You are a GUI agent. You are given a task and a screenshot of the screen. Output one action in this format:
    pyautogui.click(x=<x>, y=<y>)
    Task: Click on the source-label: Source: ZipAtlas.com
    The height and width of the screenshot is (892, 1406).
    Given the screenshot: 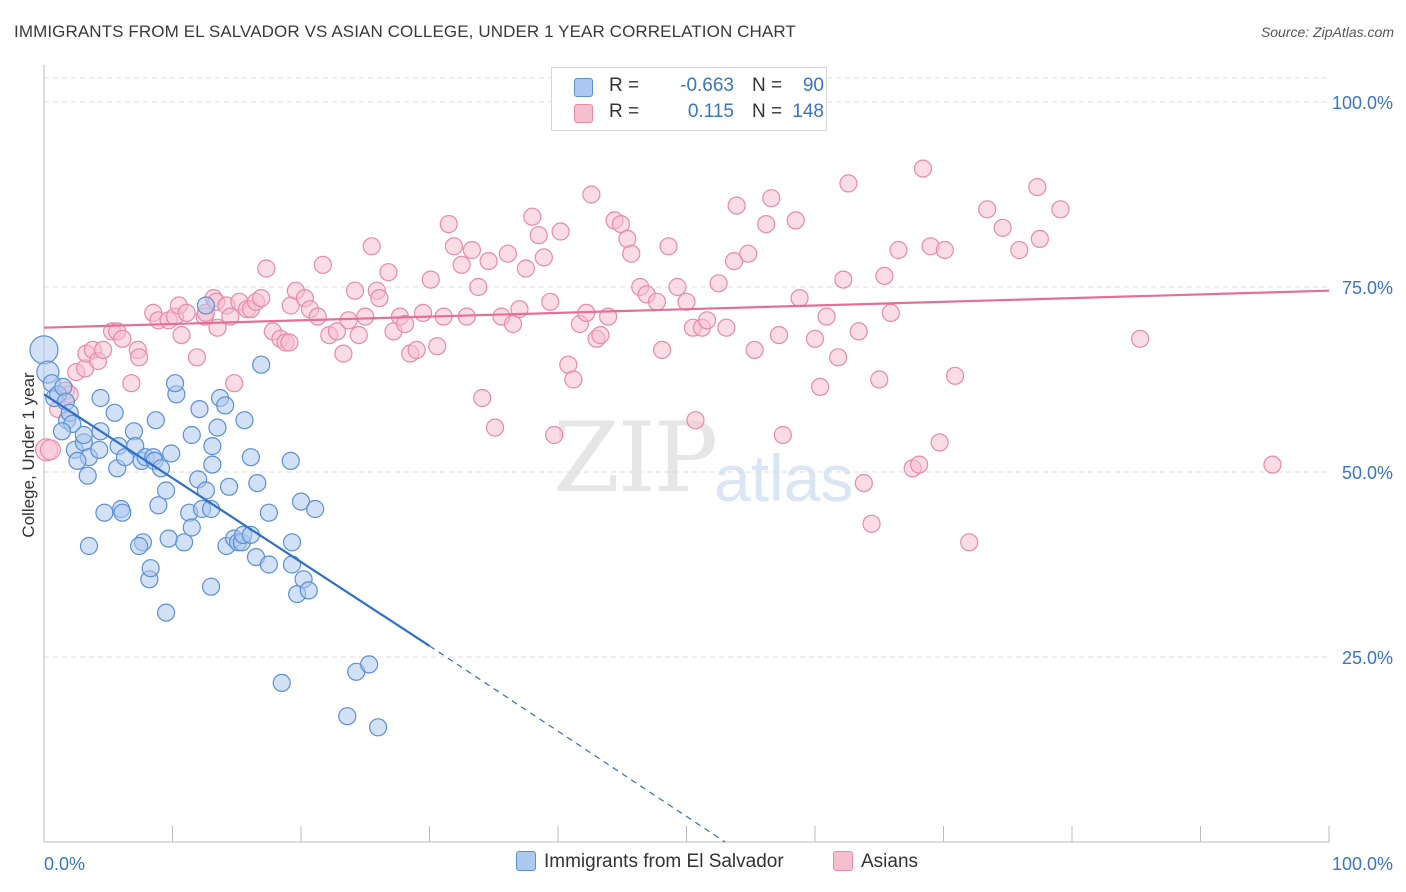 What is the action you would take?
    pyautogui.click(x=1327, y=32)
    